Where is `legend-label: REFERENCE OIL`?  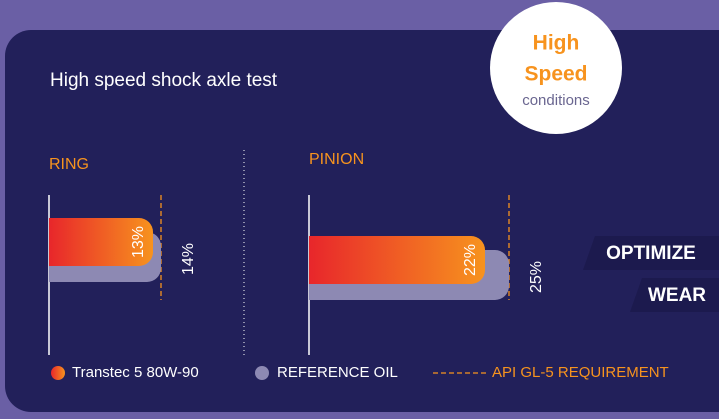 legend-label: REFERENCE OIL is located at coordinates (337, 372).